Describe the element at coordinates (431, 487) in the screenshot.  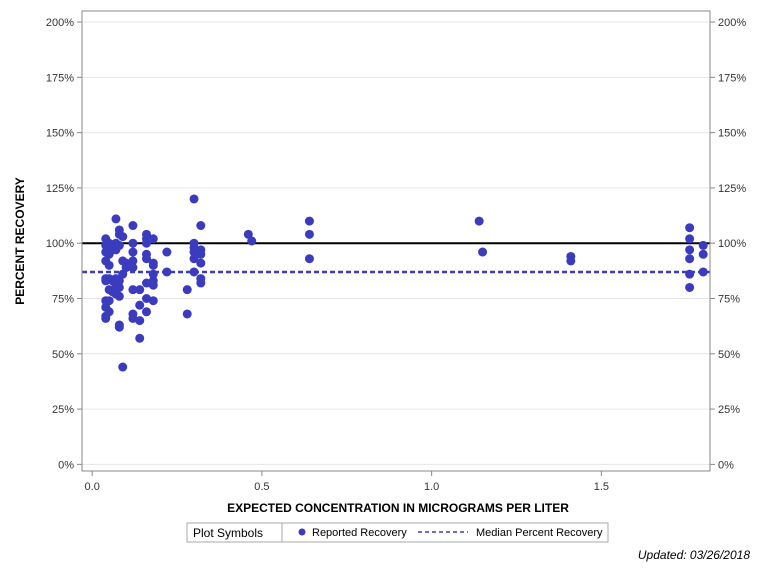
I see `x-tick-label: 1.0` at that location.